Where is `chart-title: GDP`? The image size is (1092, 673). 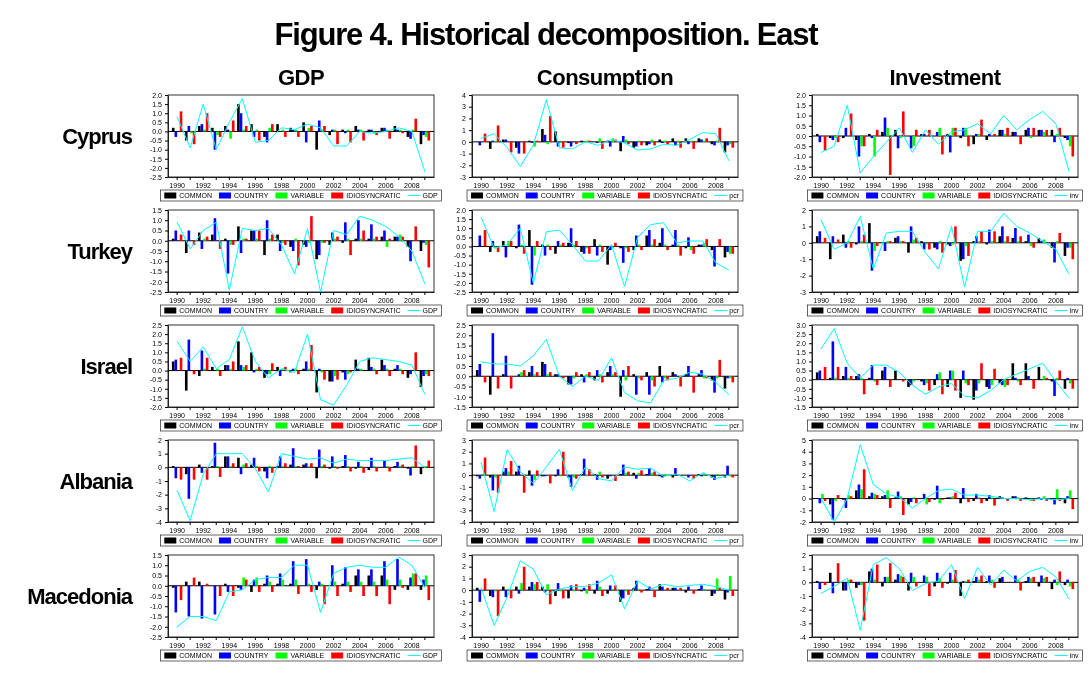
chart-title: GDP is located at coordinates (301, 77).